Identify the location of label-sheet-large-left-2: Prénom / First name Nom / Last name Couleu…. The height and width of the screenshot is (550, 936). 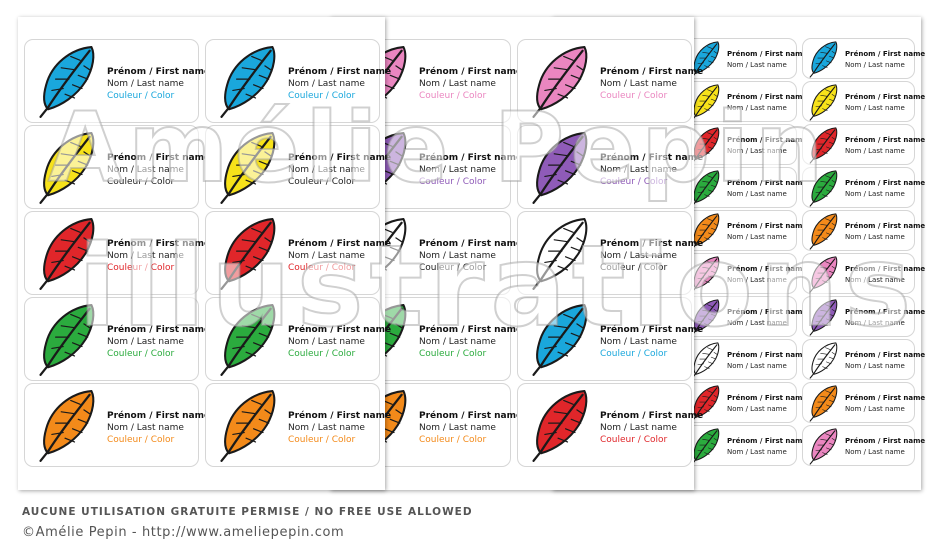
(298, 81).